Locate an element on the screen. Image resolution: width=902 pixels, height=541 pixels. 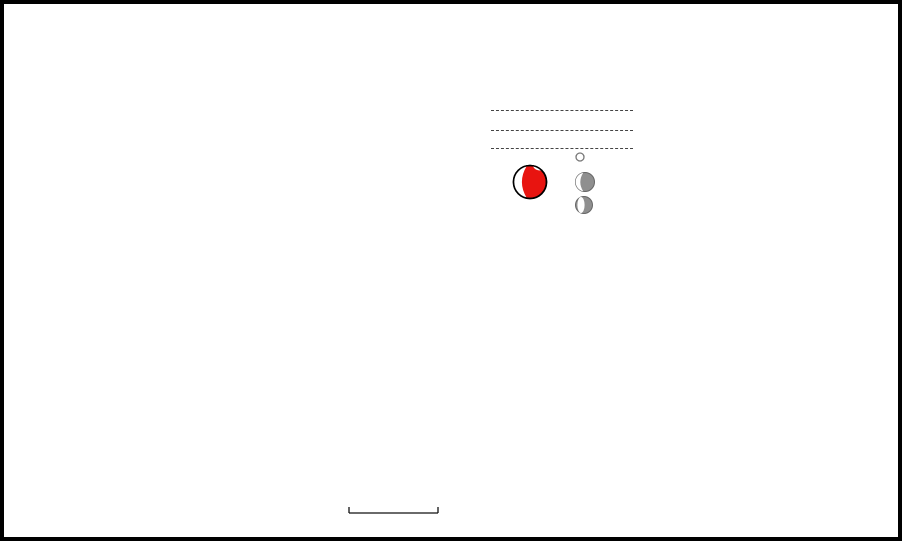
misfit-reduction-plot is located at coordinates (773, 141).